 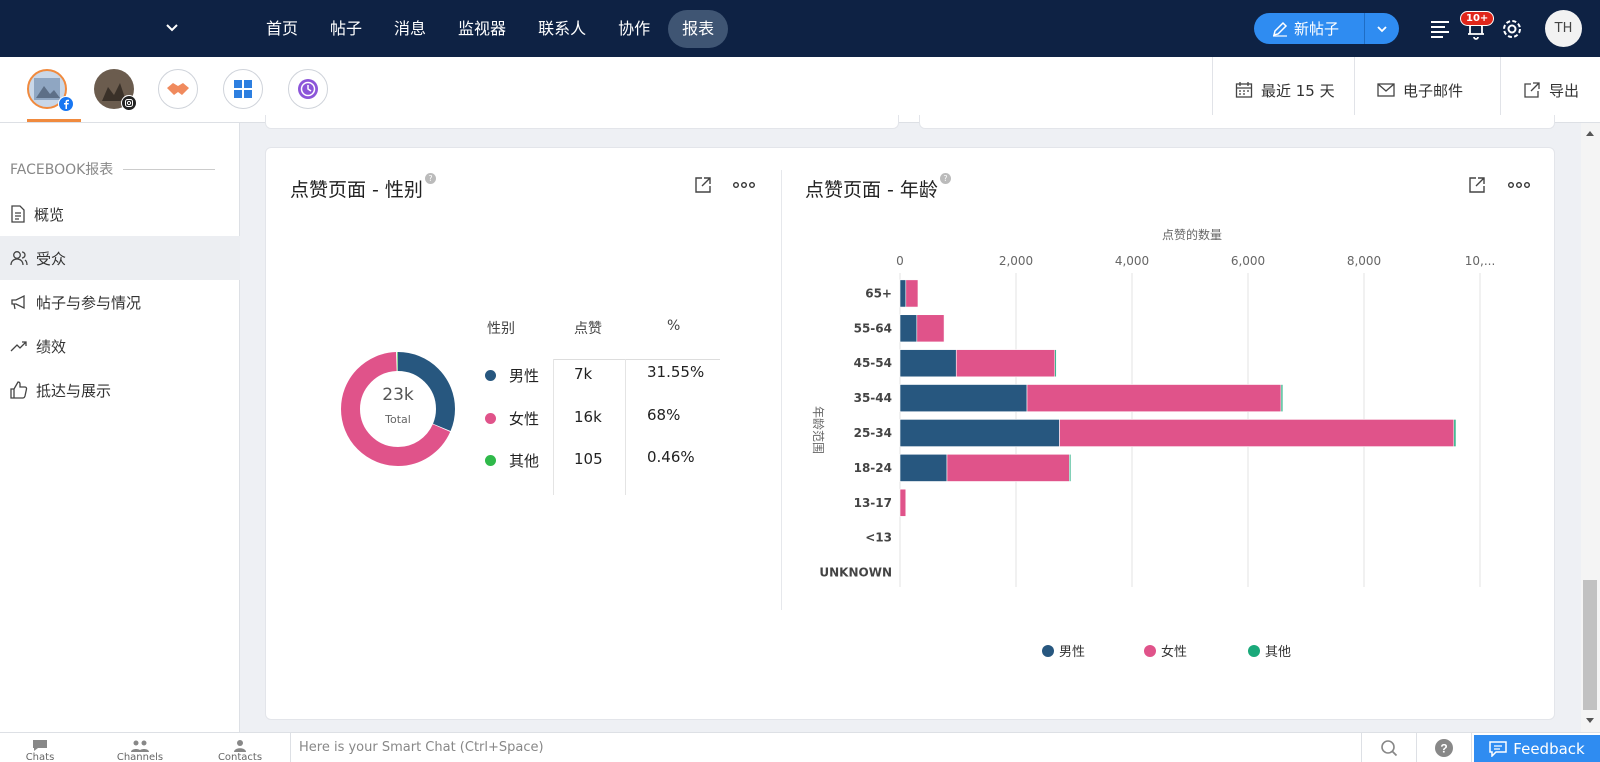 What do you see at coordinates (308, 89) in the screenshot?
I see `timer-icon` at bounding box center [308, 89].